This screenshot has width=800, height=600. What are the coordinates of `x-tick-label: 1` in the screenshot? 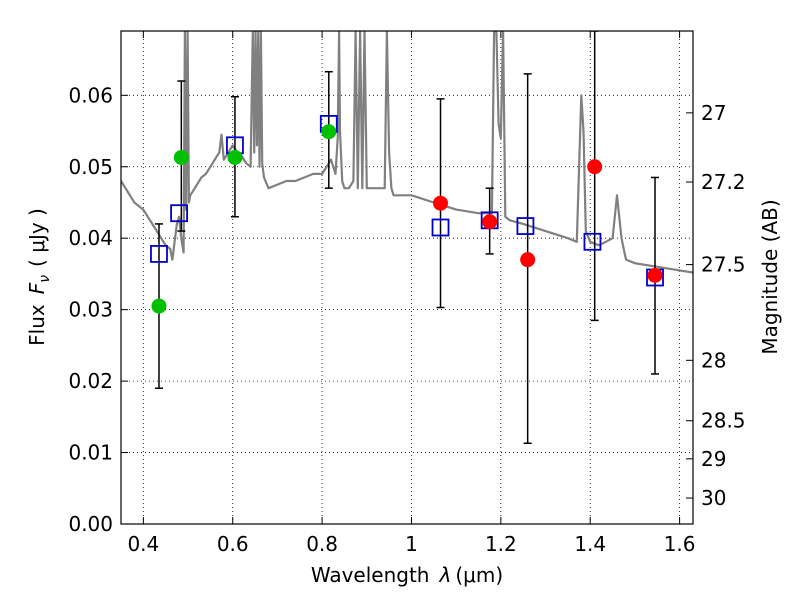 It's located at (411, 544).